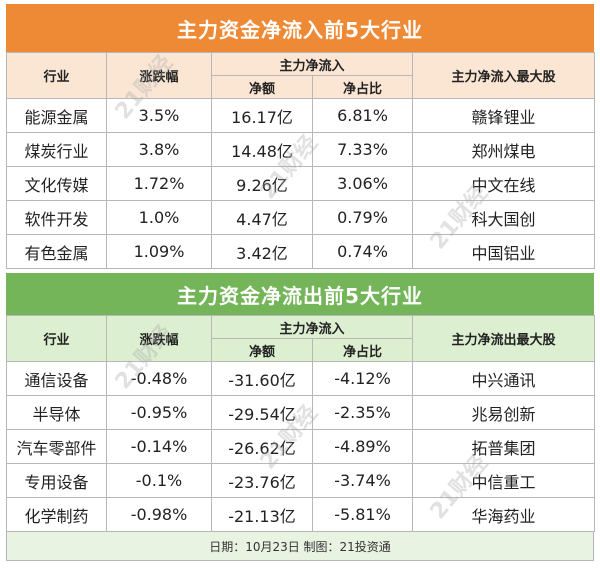  I want to click on stock-cell: 拓普集团, so click(504, 446).